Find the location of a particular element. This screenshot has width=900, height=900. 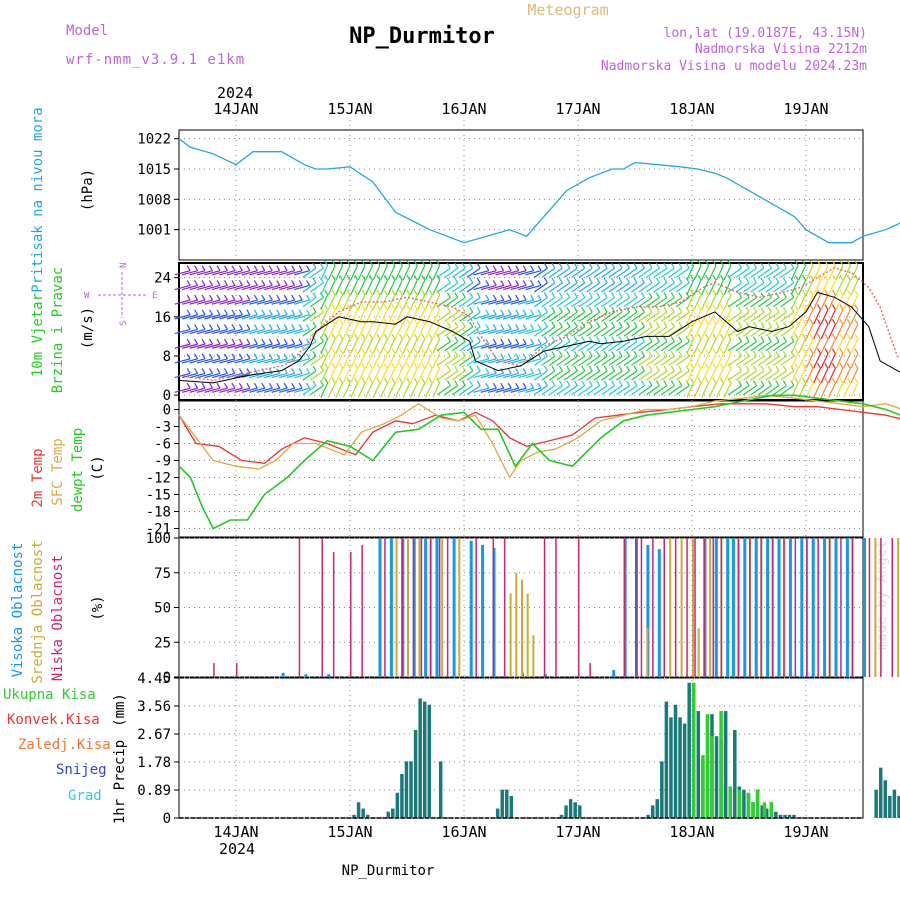

top-day-label: 17JAN is located at coordinates (577, 109).